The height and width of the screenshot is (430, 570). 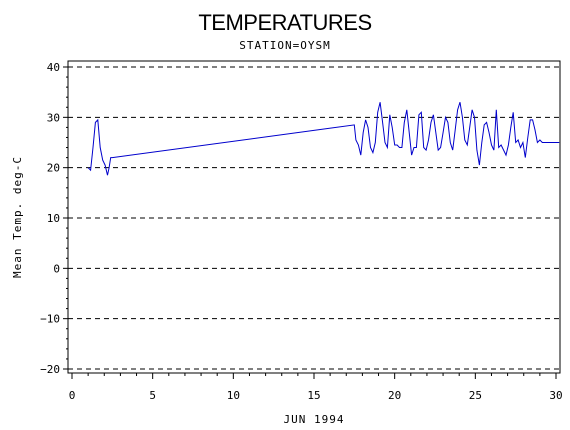 I want to click on x-tick-label: 25, so click(x=475, y=395).